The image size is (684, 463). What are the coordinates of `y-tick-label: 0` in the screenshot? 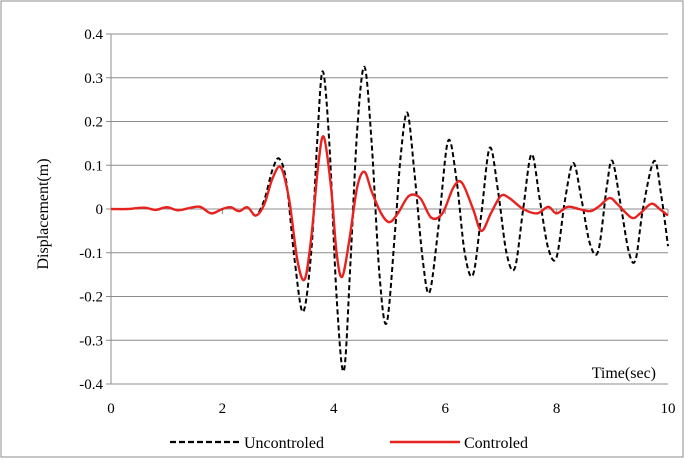 It's located at (100, 210).